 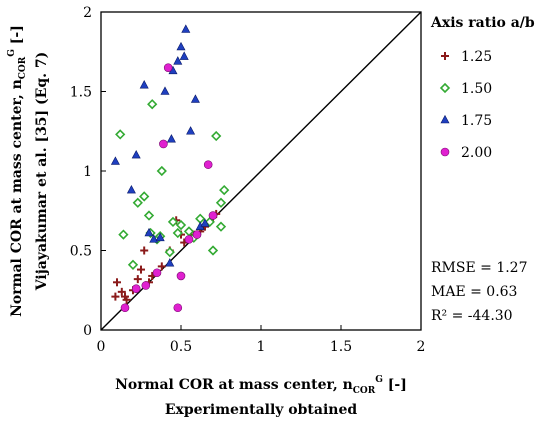 I want to click on x-axis-ticks: 0 0.5 1 1.5 2, so click(x=261, y=340).